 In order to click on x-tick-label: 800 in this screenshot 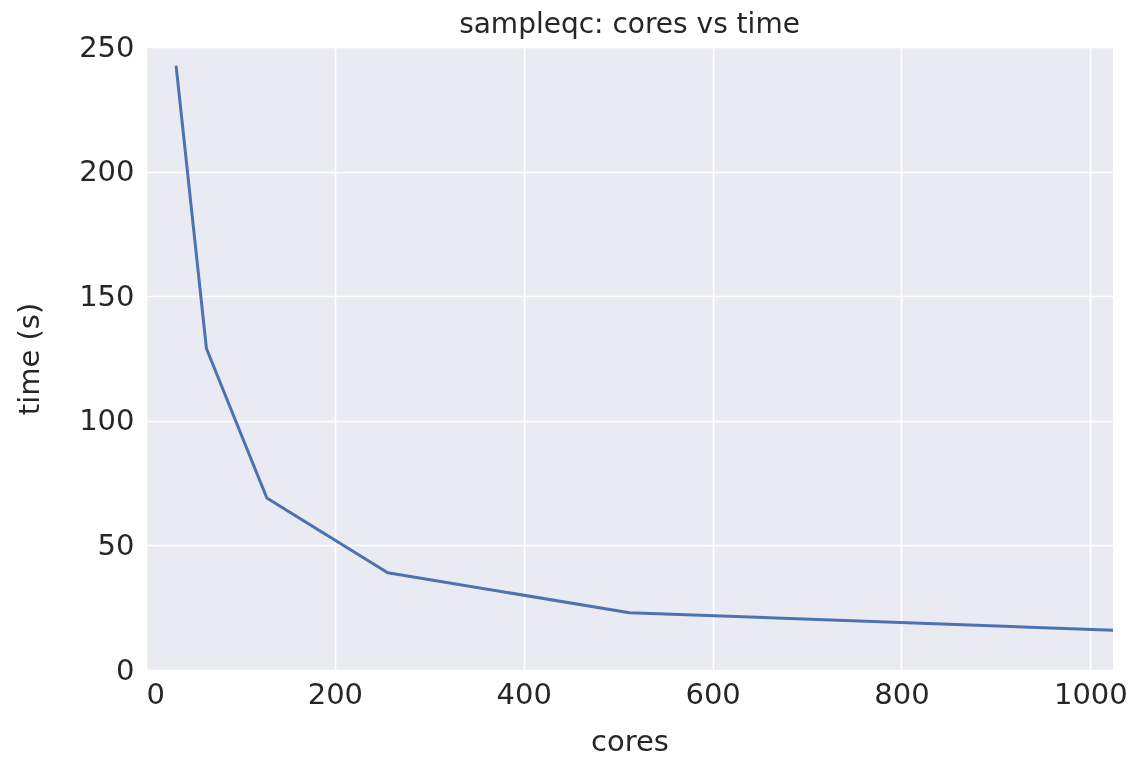, I will do `click(902, 693)`.